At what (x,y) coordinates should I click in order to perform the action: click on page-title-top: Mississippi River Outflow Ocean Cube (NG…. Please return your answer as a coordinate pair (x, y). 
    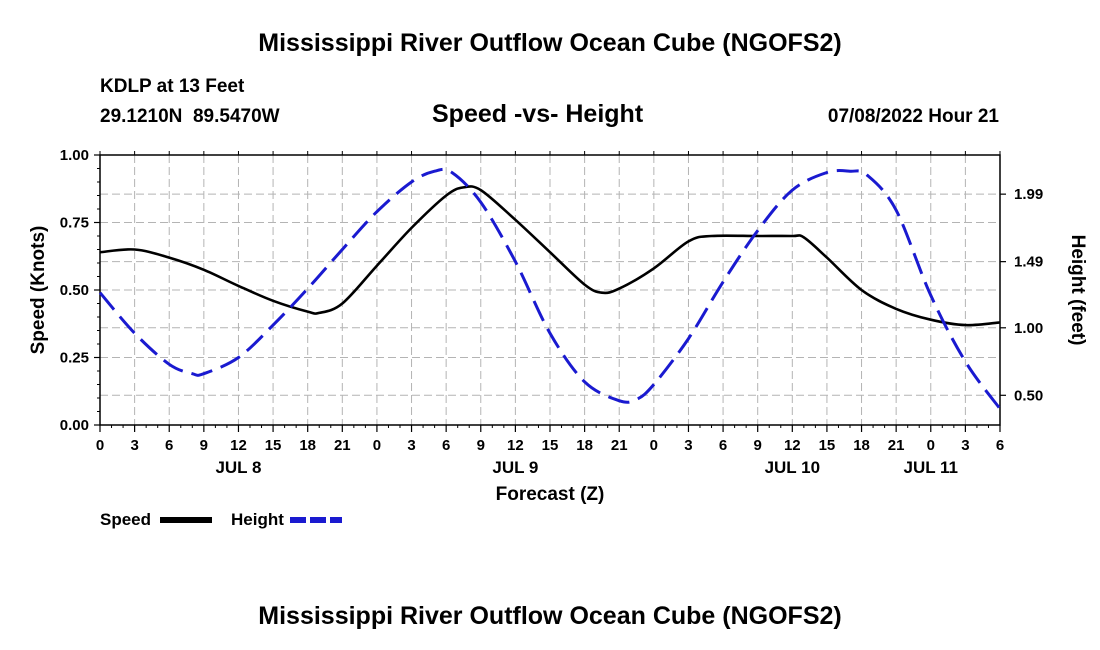
    Looking at the image, I should click on (550, 43).